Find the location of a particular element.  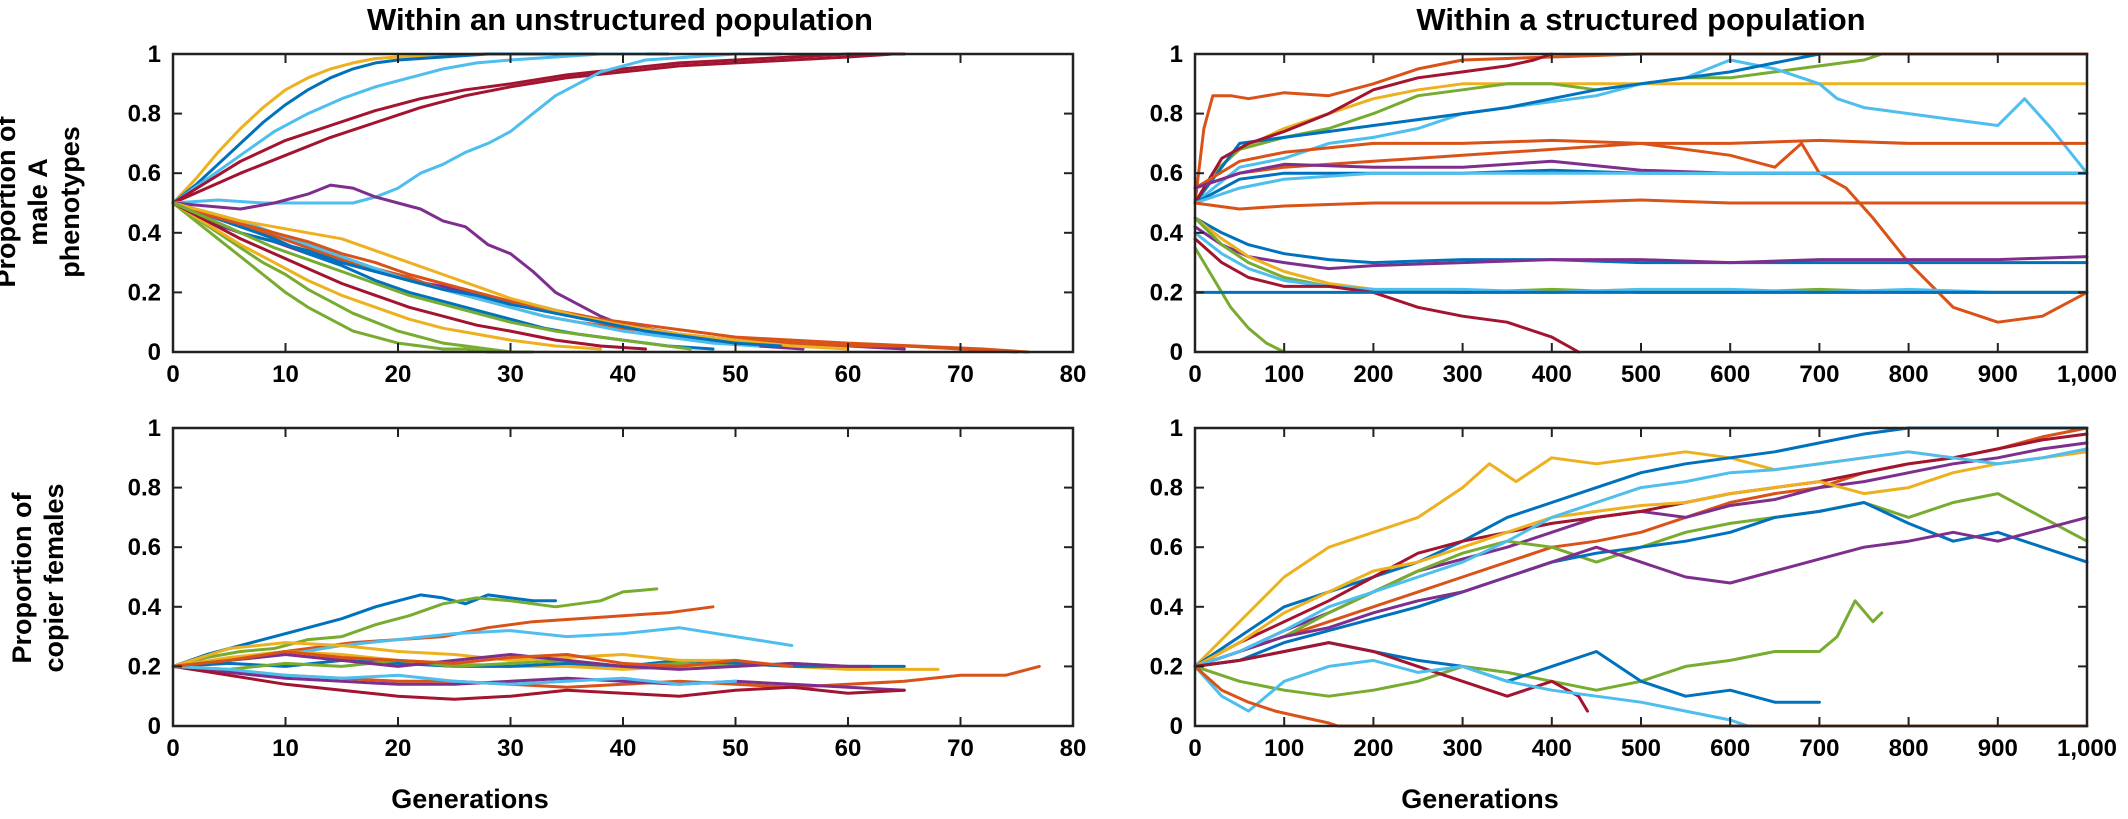

x-tick-label: 300 is located at coordinates (1463, 374).